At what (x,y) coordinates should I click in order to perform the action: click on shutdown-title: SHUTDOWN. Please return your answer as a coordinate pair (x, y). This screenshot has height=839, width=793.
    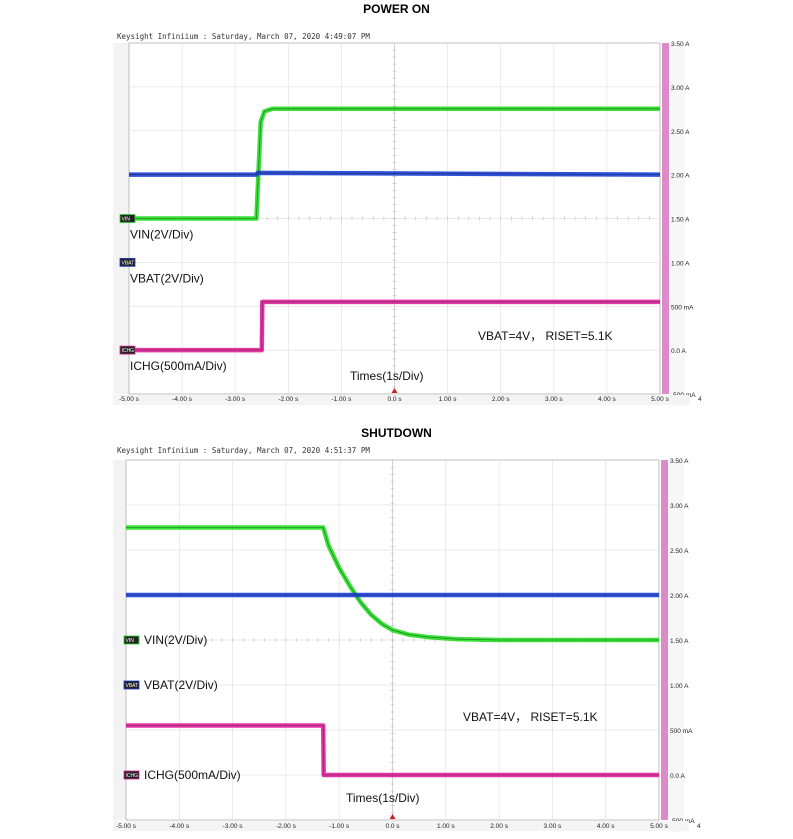
    Looking at the image, I should click on (396, 433).